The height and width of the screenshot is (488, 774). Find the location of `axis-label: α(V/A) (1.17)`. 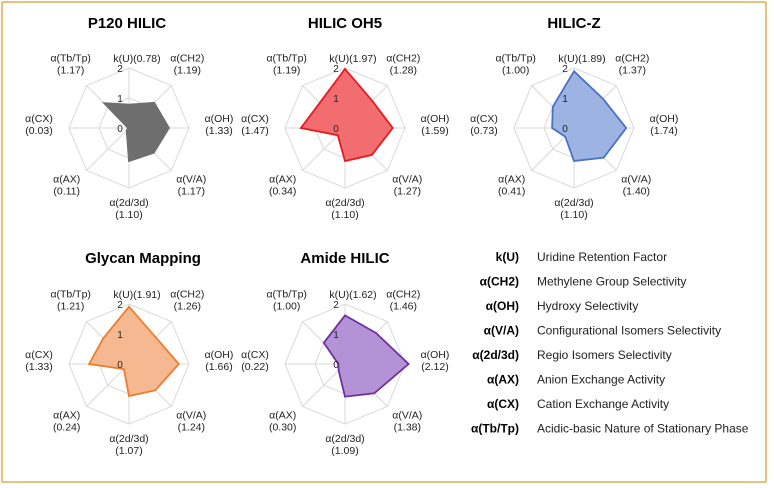

axis-label: α(V/A) (1.17) is located at coordinates (191, 185).